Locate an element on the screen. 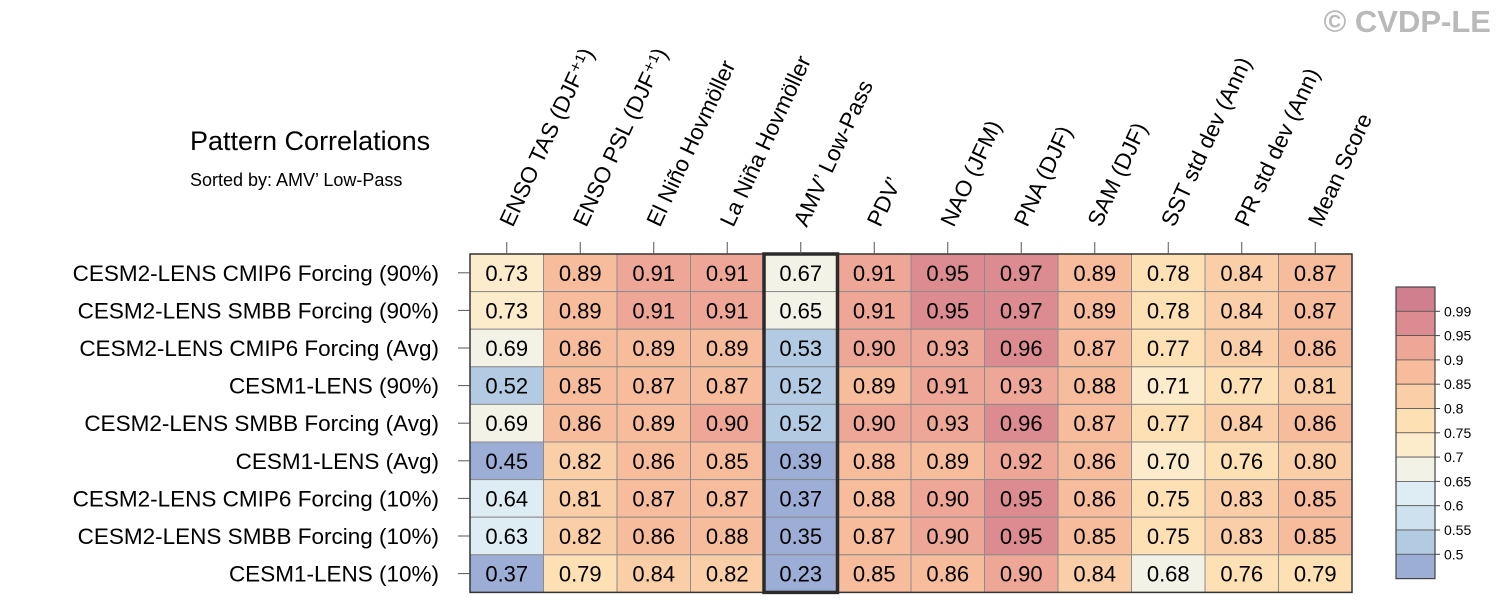 The height and width of the screenshot is (614, 1501). cell-value: 0.78 is located at coordinates (1168, 310).